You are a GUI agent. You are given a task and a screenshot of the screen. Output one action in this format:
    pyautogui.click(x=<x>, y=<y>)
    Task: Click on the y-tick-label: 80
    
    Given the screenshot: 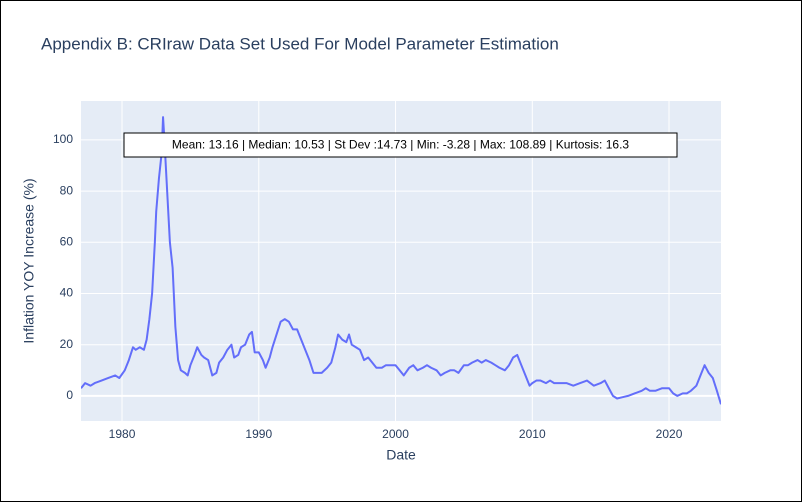 What is the action you would take?
    pyautogui.click(x=67, y=190)
    